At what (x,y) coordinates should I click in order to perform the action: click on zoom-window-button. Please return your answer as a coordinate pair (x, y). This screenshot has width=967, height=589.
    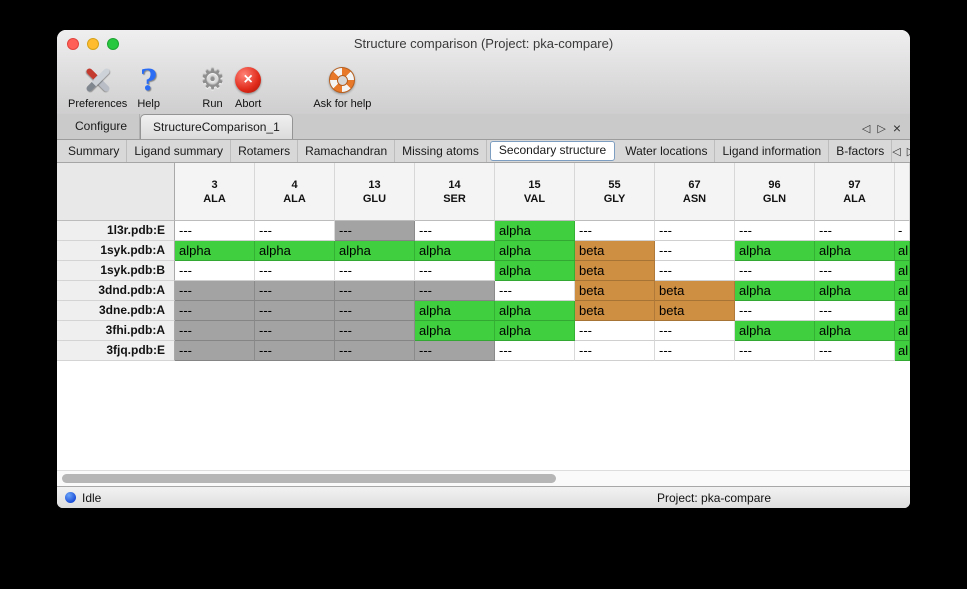
    Looking at the image, I should click on (113, 44).